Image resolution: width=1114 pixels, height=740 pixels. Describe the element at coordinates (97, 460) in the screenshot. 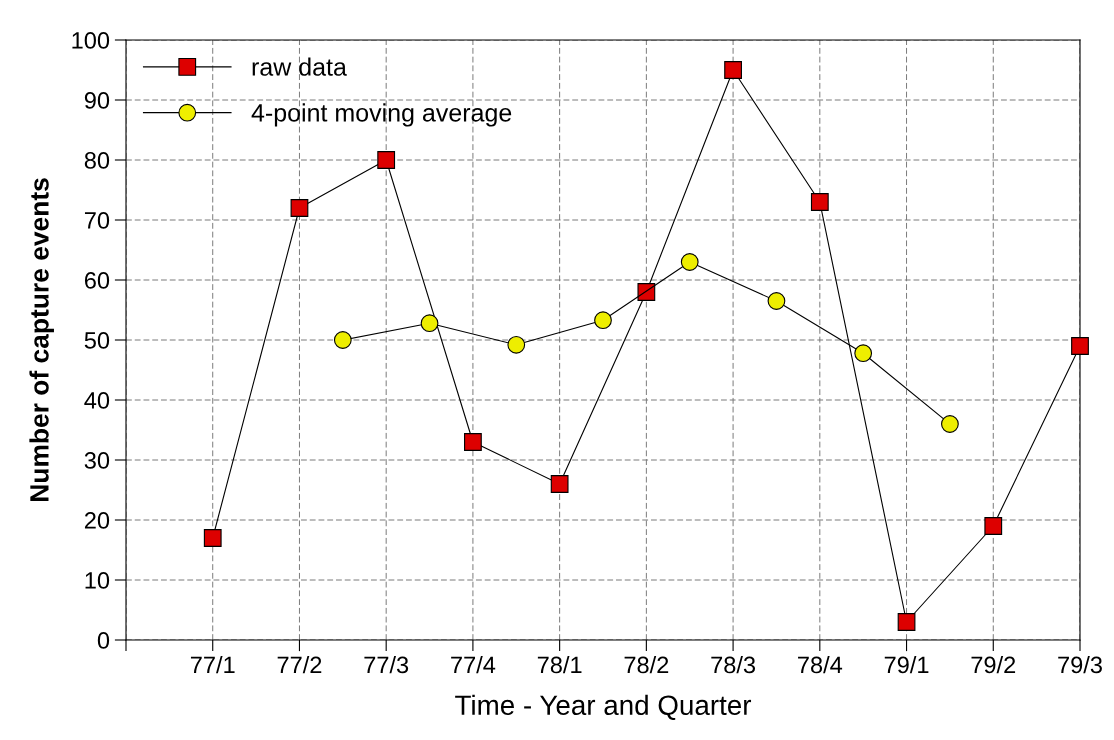

I see `y-tick-label: 30` at that location.